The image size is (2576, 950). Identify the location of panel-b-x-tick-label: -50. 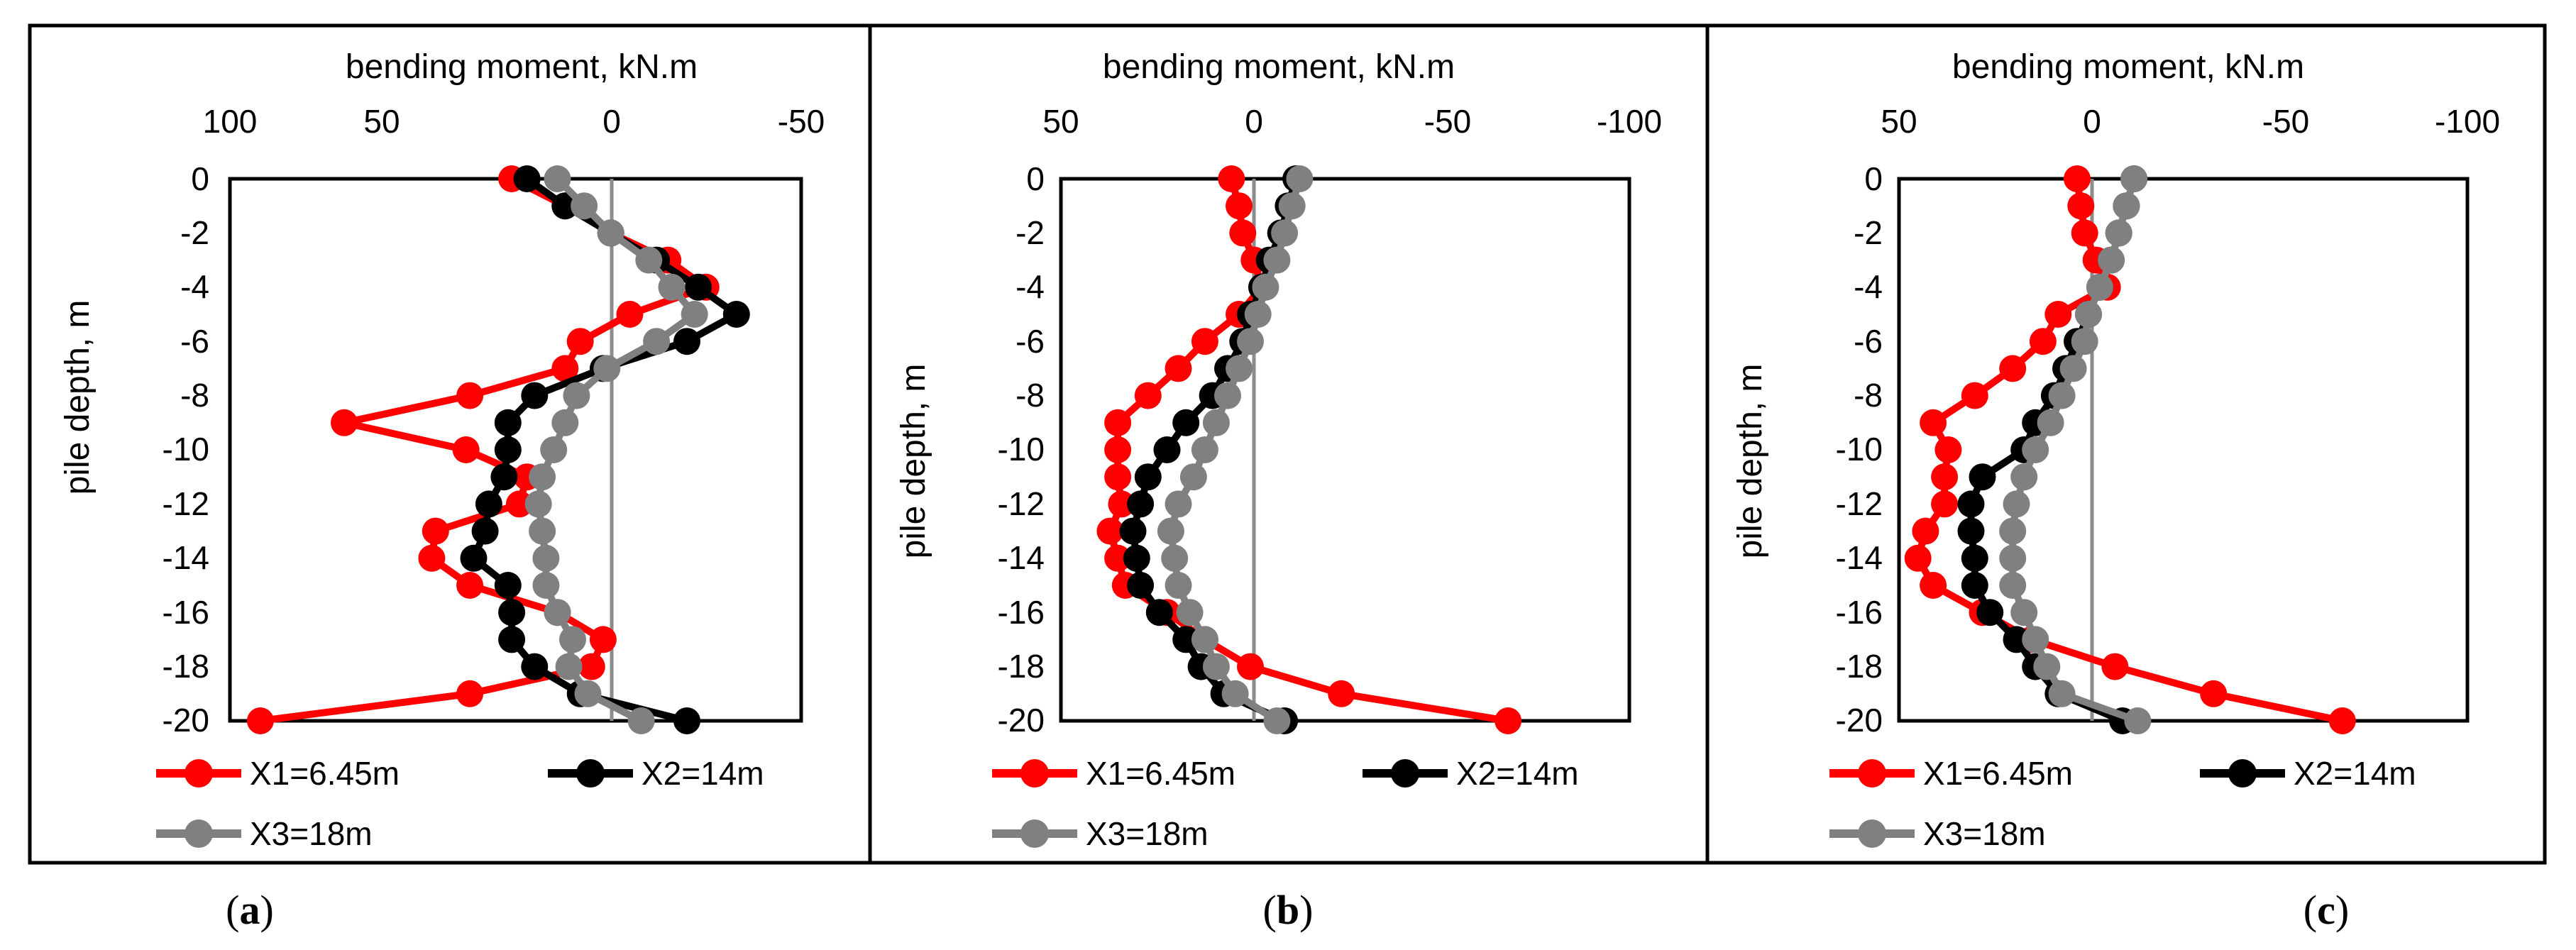
(1447, 121).